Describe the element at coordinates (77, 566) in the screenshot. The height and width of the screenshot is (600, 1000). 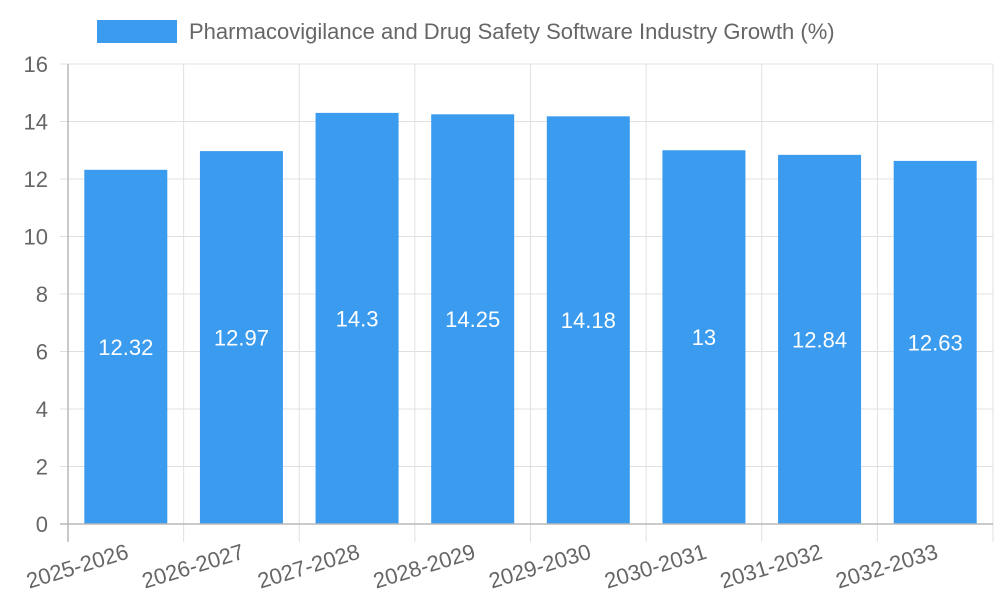
I see `x-tick-label: 2025-2026` at that location.